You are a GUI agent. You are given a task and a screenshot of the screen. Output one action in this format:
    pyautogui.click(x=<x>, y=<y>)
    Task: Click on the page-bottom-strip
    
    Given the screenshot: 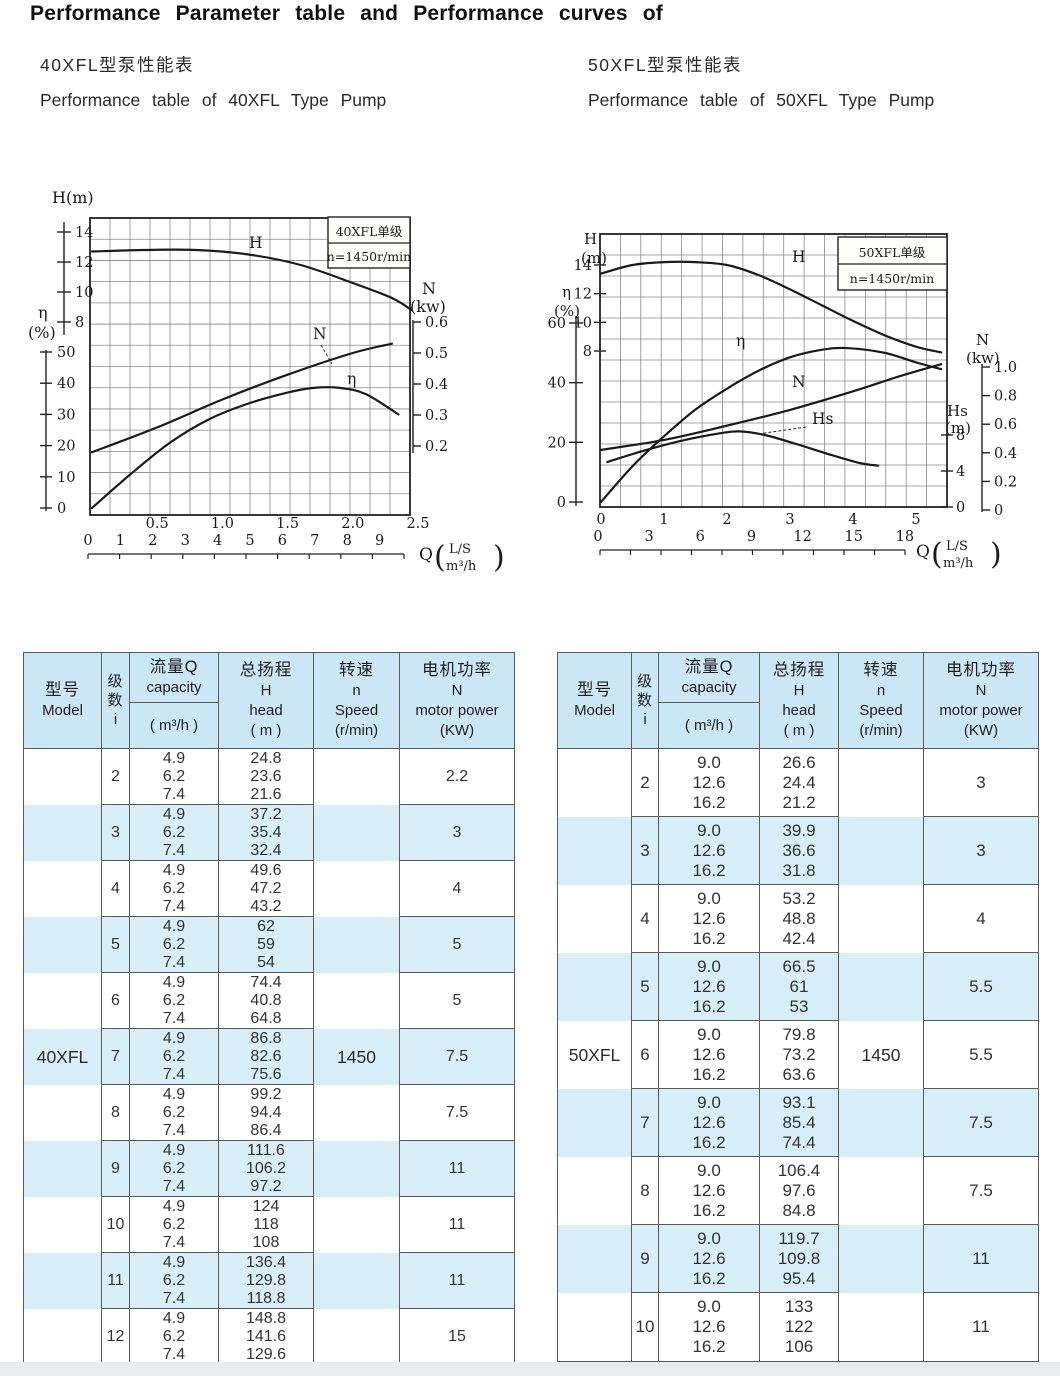 What is the action you would take?
    pyautogui.click(x=530, y=1369)
    